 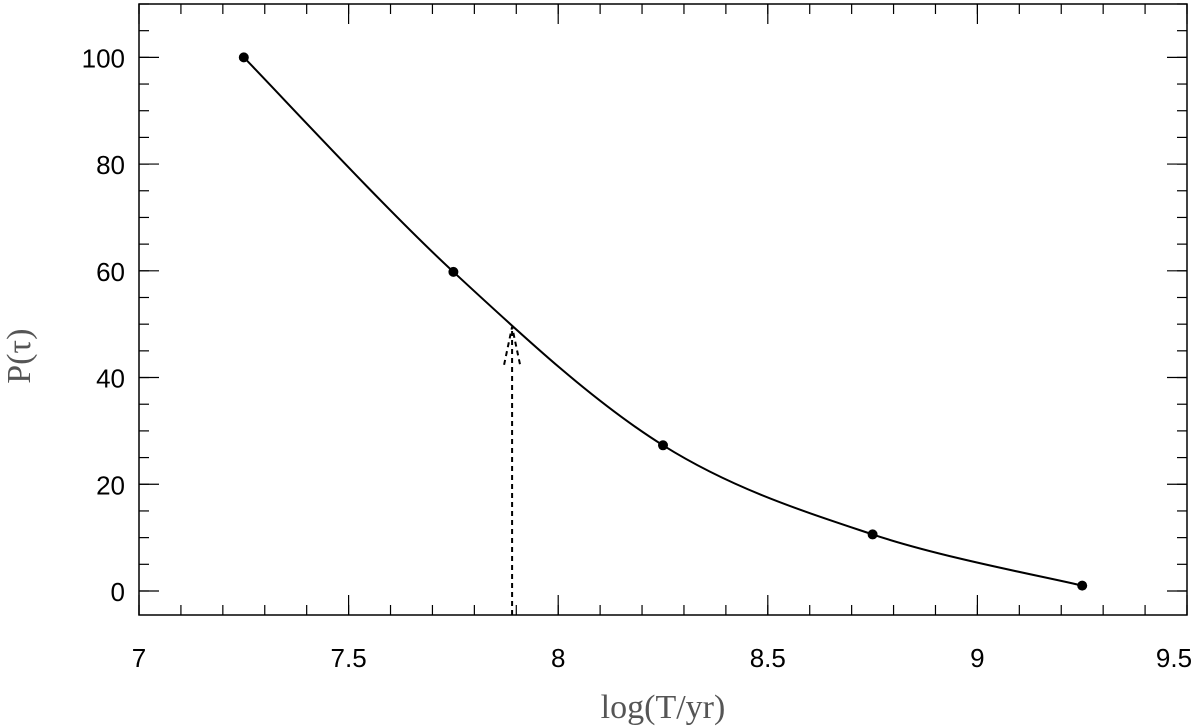 I want to click on x-tick-label: 9.5, so click(x=1174, y=658).